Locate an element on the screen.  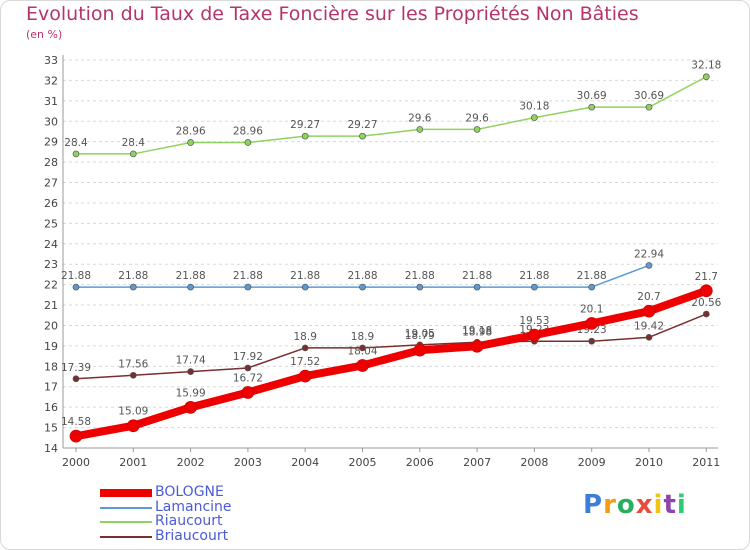
y-tick-label: 33 is located at coordinates (51, 60).